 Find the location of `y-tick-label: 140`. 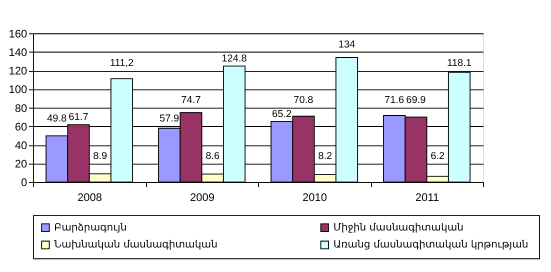

y-tick-label: 140 is located at coordinates (18, 53).